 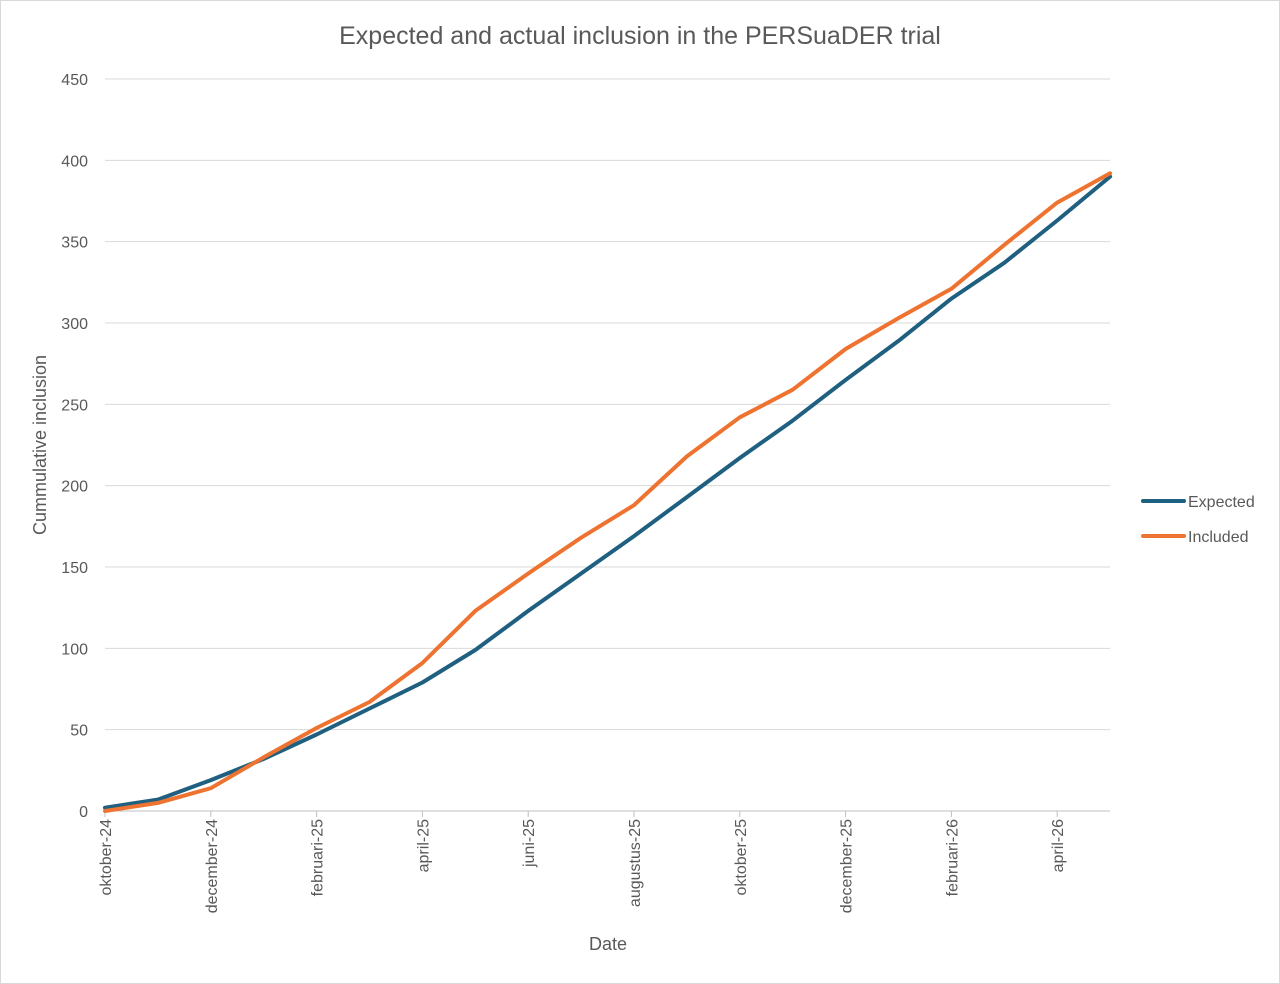 I want to click on y-tick-label: 200, so click(x=74, y=487).